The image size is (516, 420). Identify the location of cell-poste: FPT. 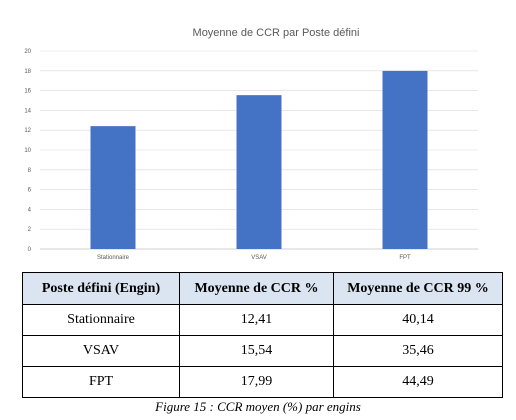
(101, 382).